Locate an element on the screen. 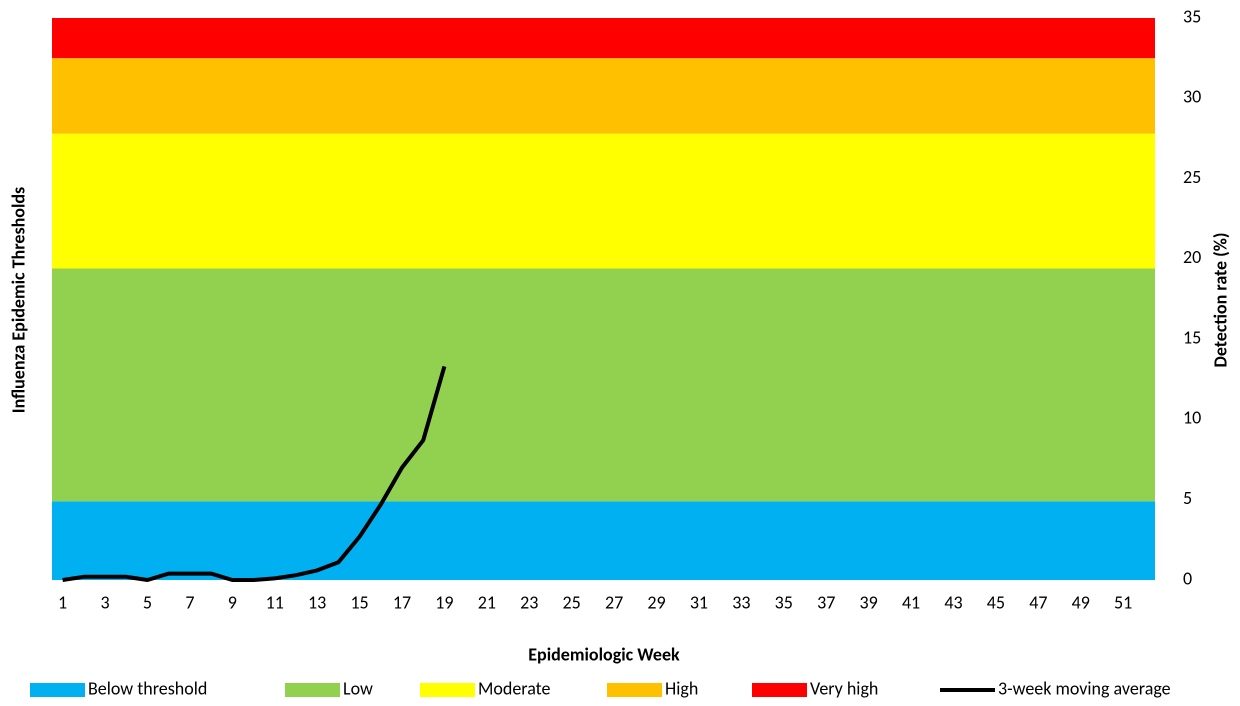  x-tick-label: 33 is located at coordinates (741, 602).